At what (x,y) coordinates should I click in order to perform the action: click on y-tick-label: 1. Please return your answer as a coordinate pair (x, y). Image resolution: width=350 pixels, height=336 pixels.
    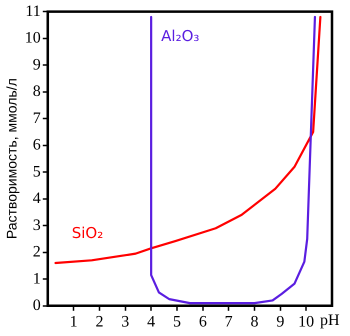
    Looking at the image, I should click on (36, 279).